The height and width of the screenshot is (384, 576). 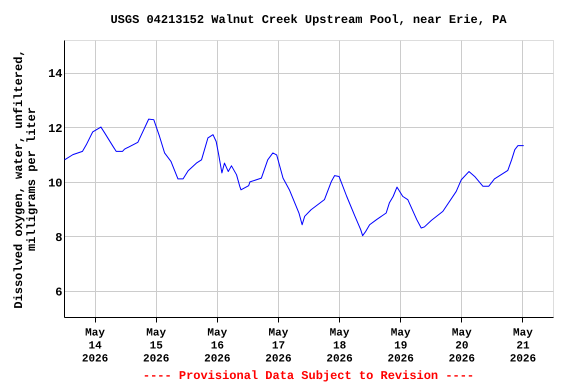 What do you see at coordinates (58, 237) in the screenshot?
I see `y-tick-label: 8` at bounding box center [58, 237].